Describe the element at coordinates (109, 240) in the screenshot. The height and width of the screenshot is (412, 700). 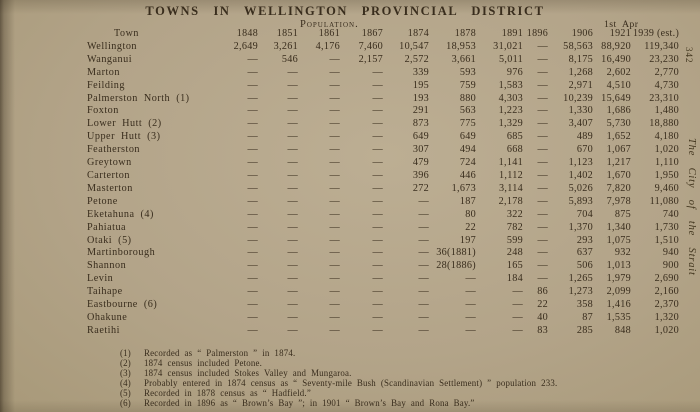
I see `town-name: Otaki (5)` at that location.